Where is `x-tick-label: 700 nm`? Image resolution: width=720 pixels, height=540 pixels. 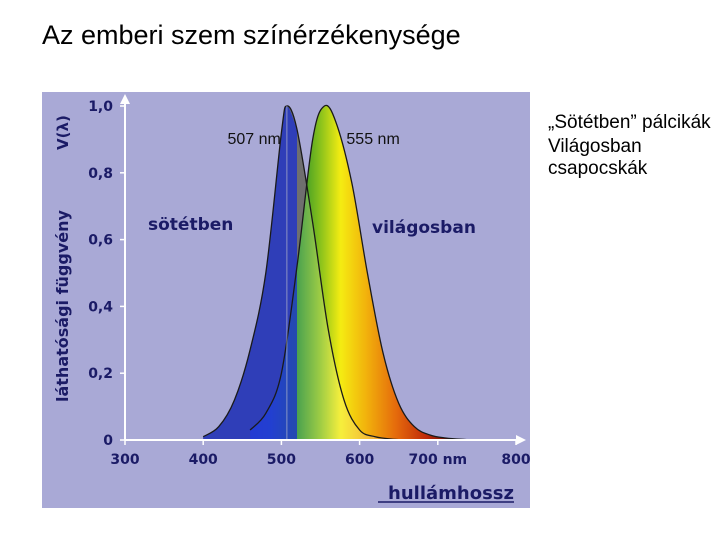 x-tick-label: 700 nm is located at coordinates (437, 460).